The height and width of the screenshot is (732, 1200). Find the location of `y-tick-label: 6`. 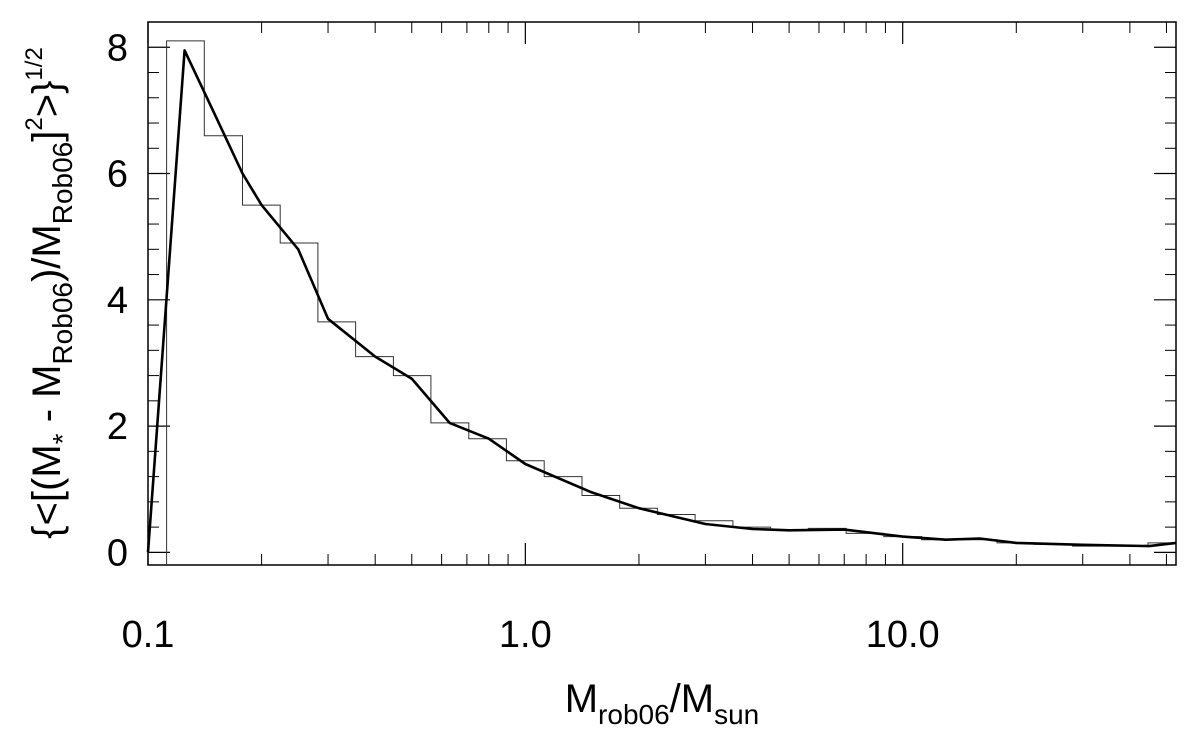

y-tick-label: 6 is located at coordinates (117, 175).